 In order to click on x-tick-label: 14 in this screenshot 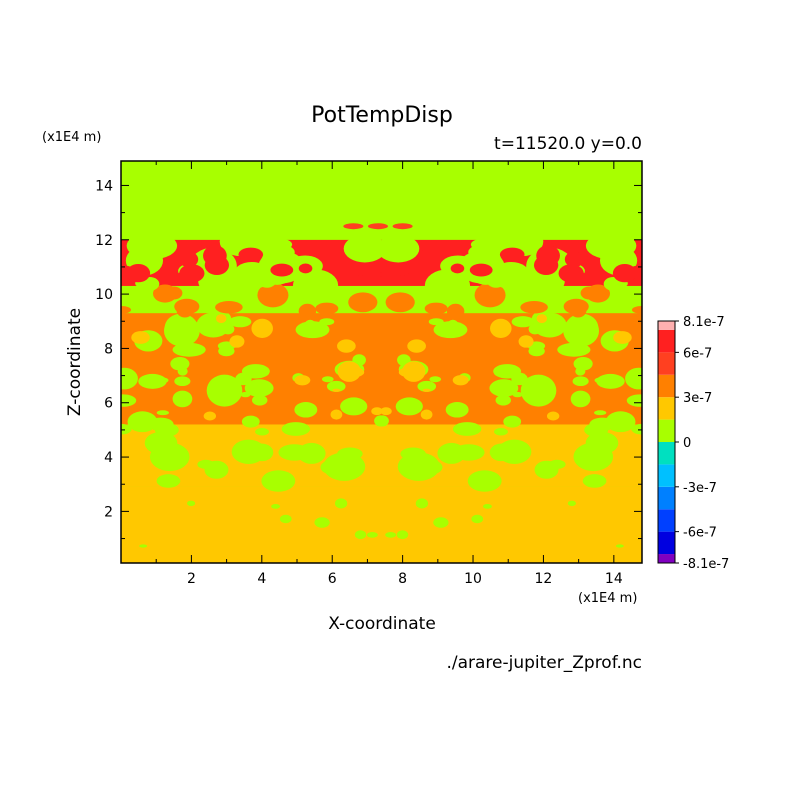, I will do `click(614, 579)`.